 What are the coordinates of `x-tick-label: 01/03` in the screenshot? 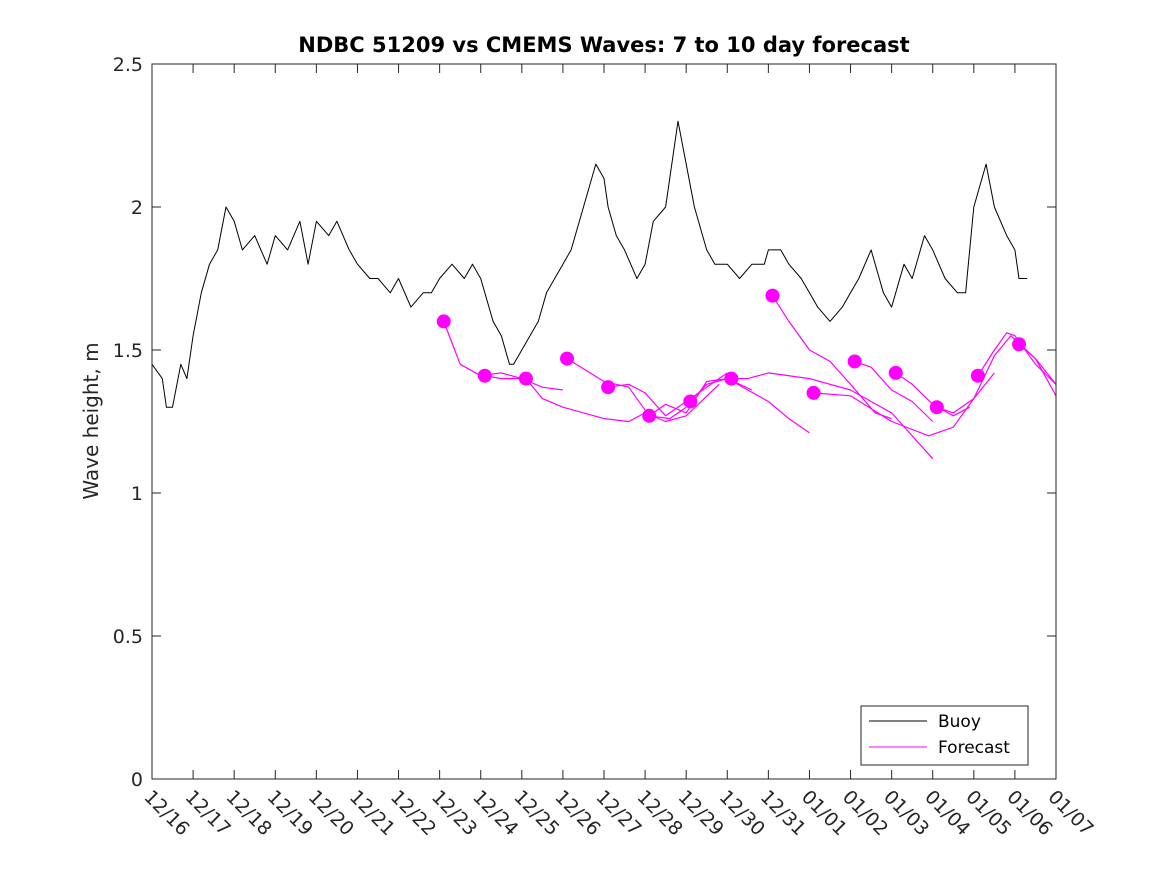 It's located at (906, 813).